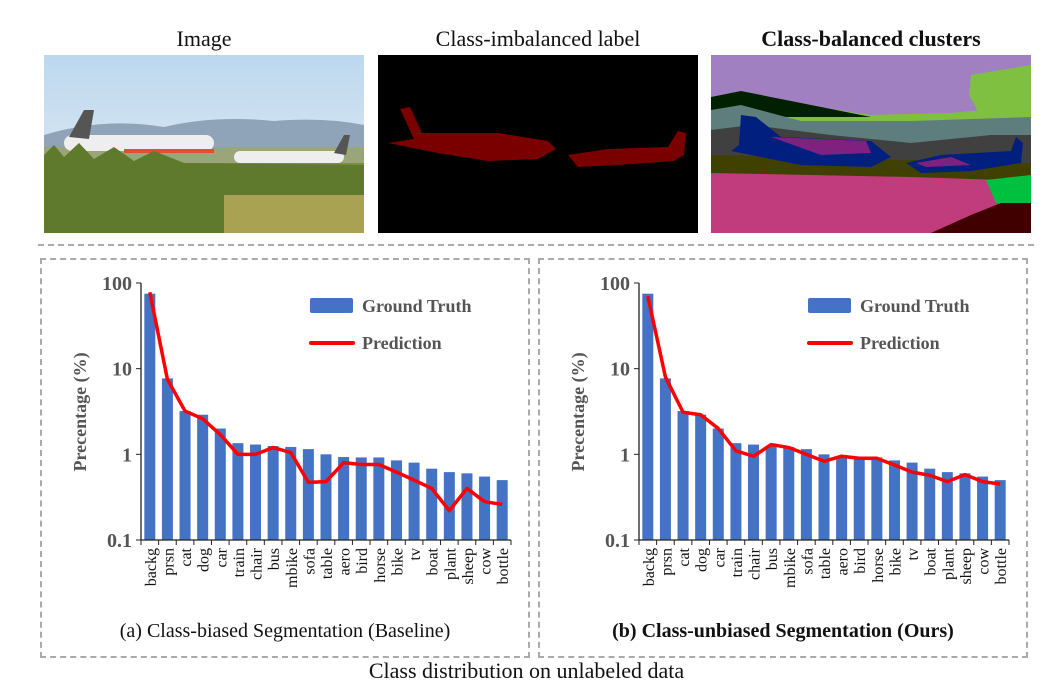 This screenshot has width=1053, height=693. Describe the element at coordinates (274, 559) in the screenshot. I see `x-tick-label: bus` at that location.